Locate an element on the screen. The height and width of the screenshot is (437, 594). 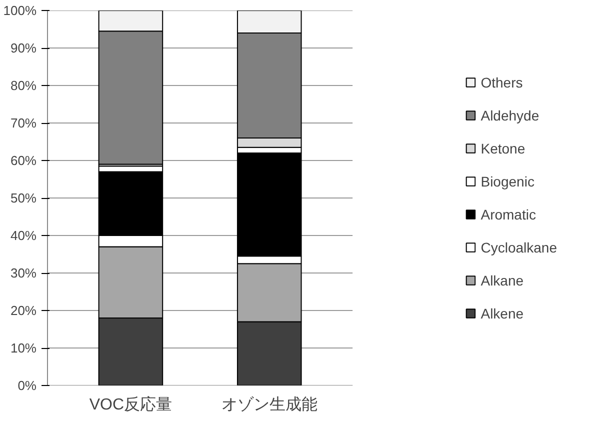
y-tick-label: 70% is located at coordinates (23, 123).